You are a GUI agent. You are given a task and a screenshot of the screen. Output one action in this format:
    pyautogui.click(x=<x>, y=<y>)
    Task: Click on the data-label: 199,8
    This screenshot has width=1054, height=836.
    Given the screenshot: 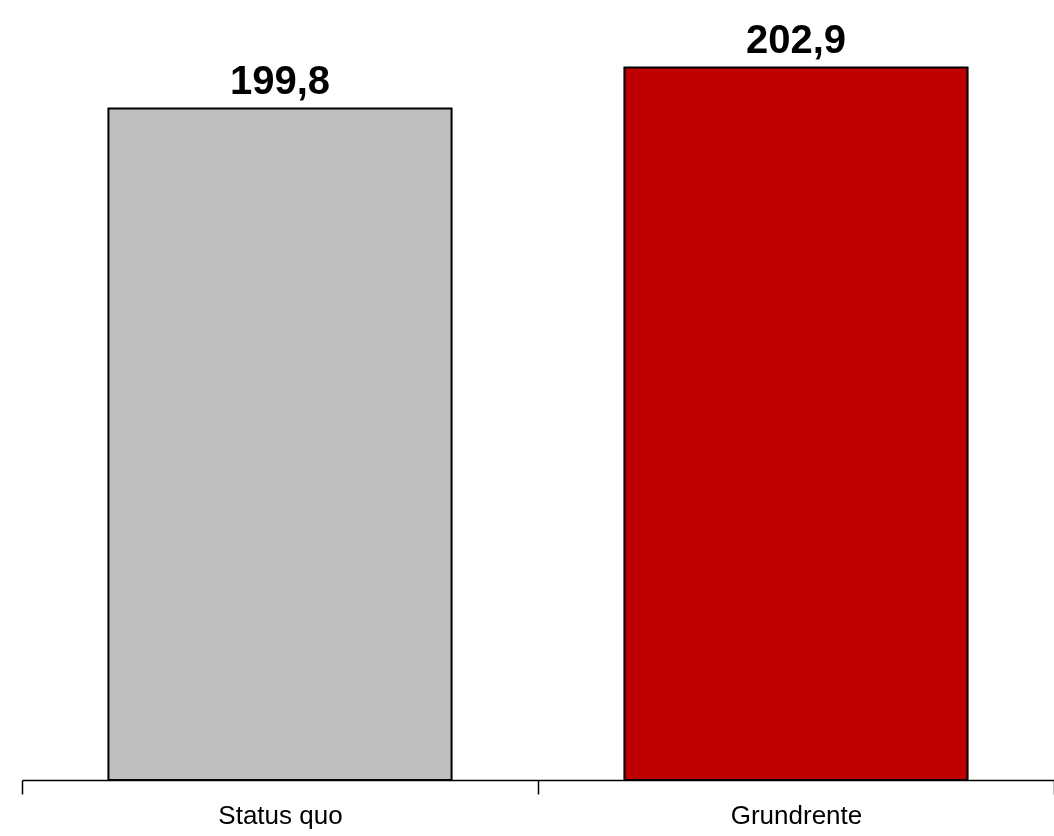 What is the action you would take?
    pyautogui.click(x=280, y=80)
    